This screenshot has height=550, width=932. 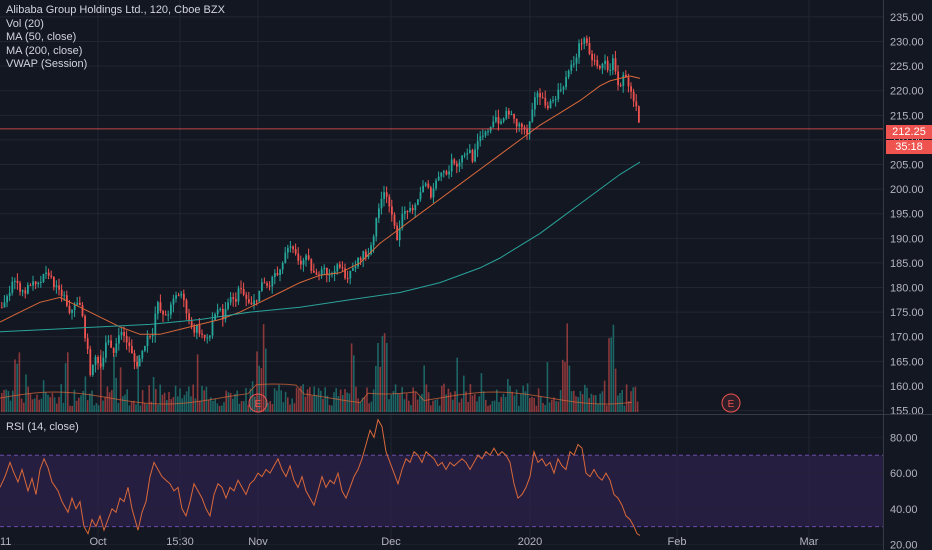 What do you see at coordinates (731, 404) in the screenshot?
I see `earnings-marker-label: E` at bounding box center [731, 404].